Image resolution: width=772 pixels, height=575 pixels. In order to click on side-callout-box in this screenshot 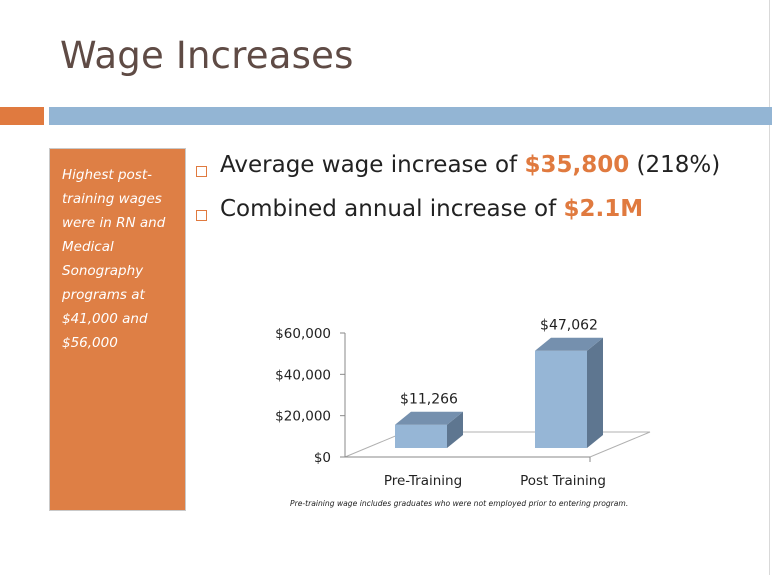, I will do `click(117, 329)`.